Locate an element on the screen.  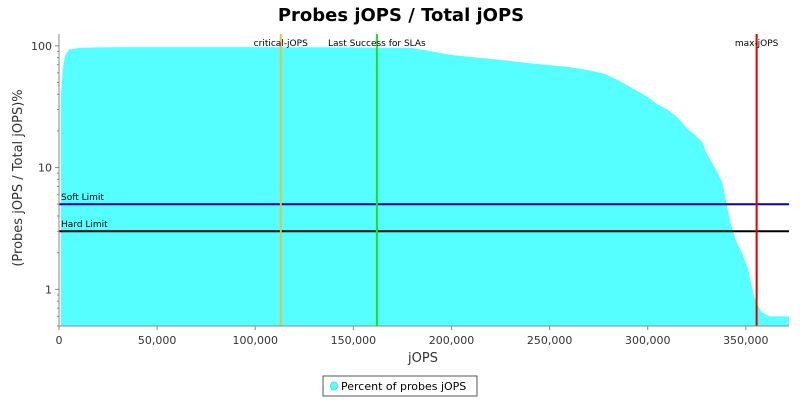
vline-label-2: max-jOPS is located at coordinates (757, 44).